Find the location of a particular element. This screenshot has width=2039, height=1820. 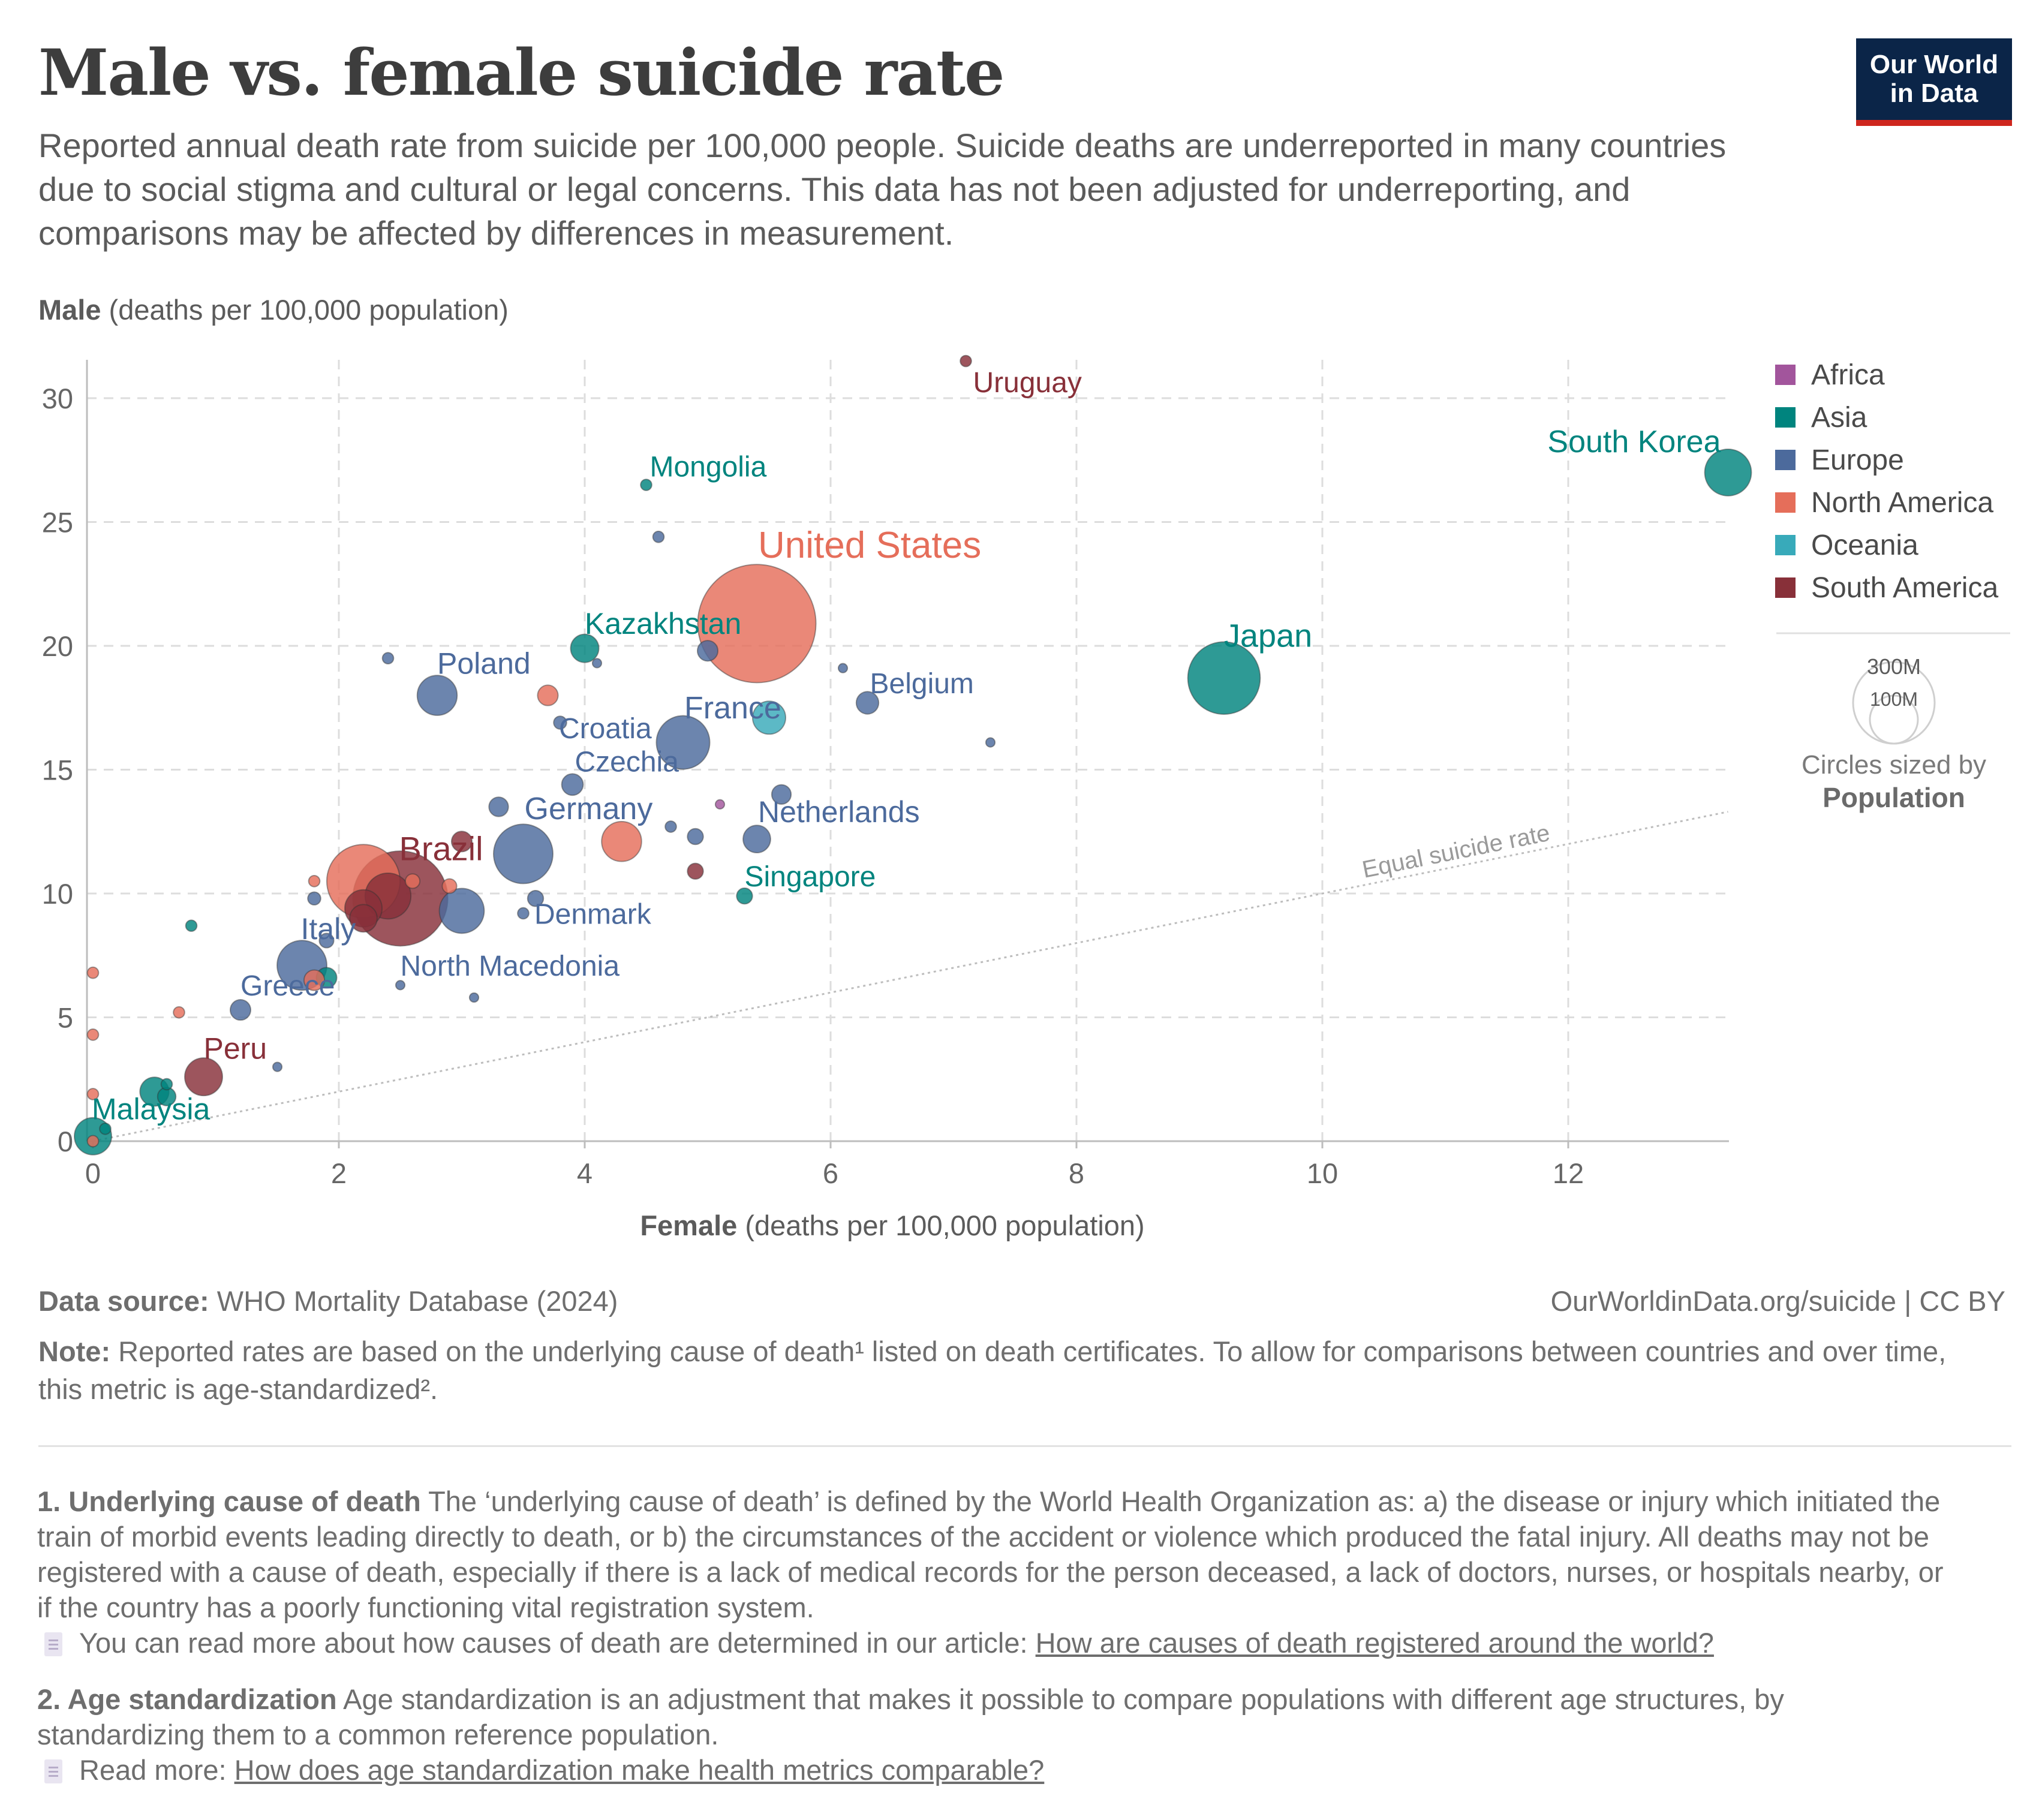

legend-label: South America is located at coordinates (1905, 588).